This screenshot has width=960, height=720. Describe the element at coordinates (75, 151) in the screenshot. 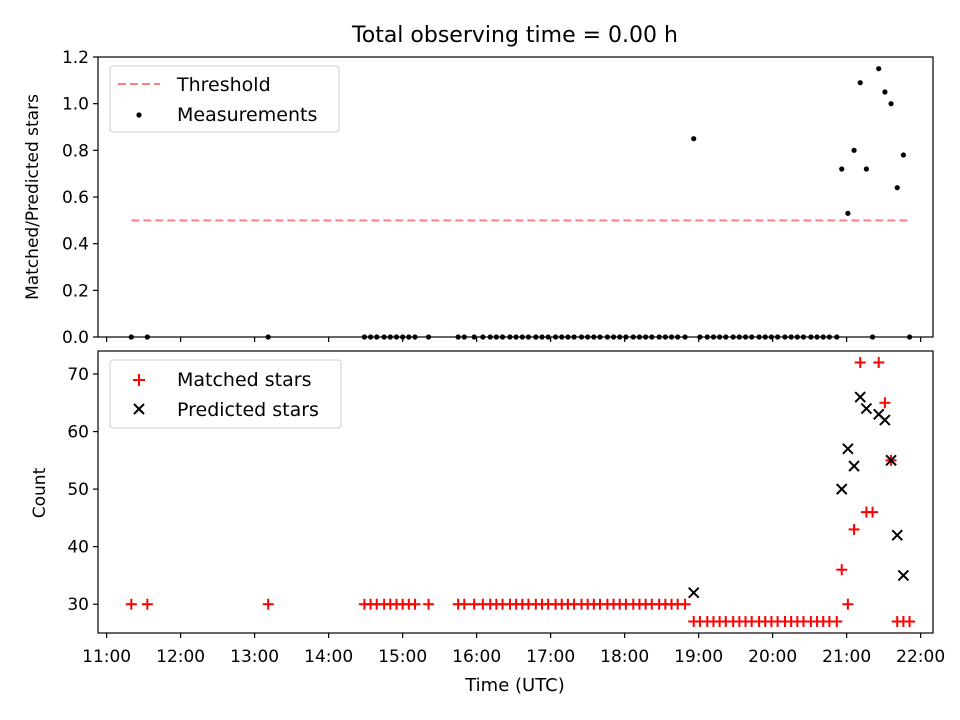

I see `top-y-tick-label: 0.8` at that location.